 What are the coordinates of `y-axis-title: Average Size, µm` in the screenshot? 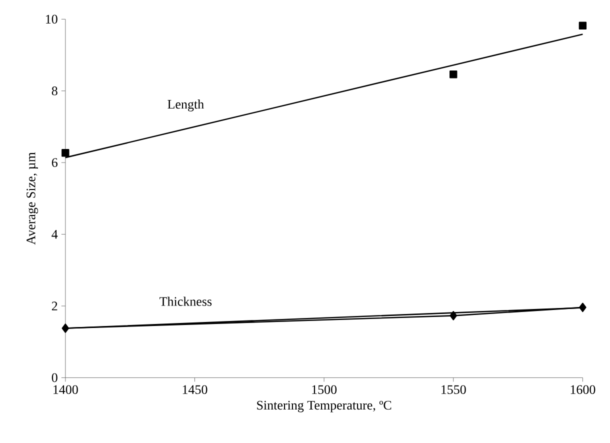 It's located at (32, 198).